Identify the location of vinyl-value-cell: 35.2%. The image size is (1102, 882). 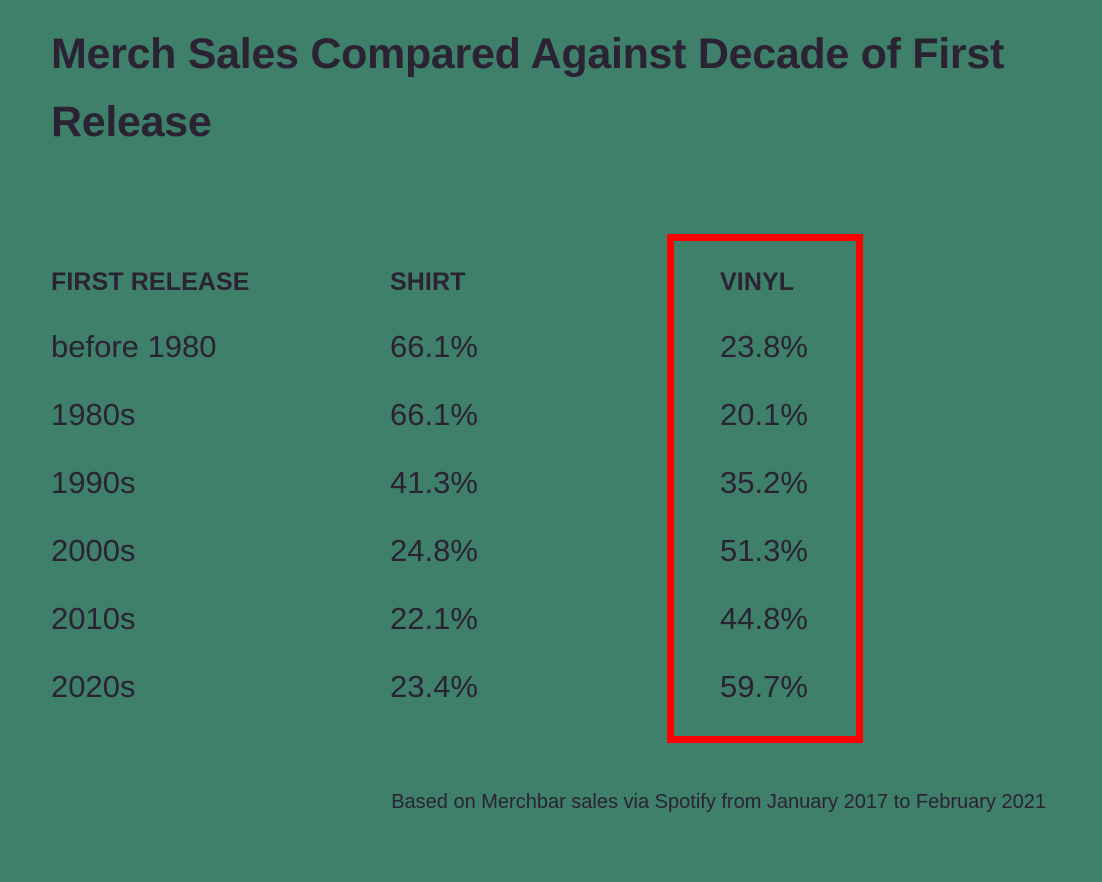
(764, 482).